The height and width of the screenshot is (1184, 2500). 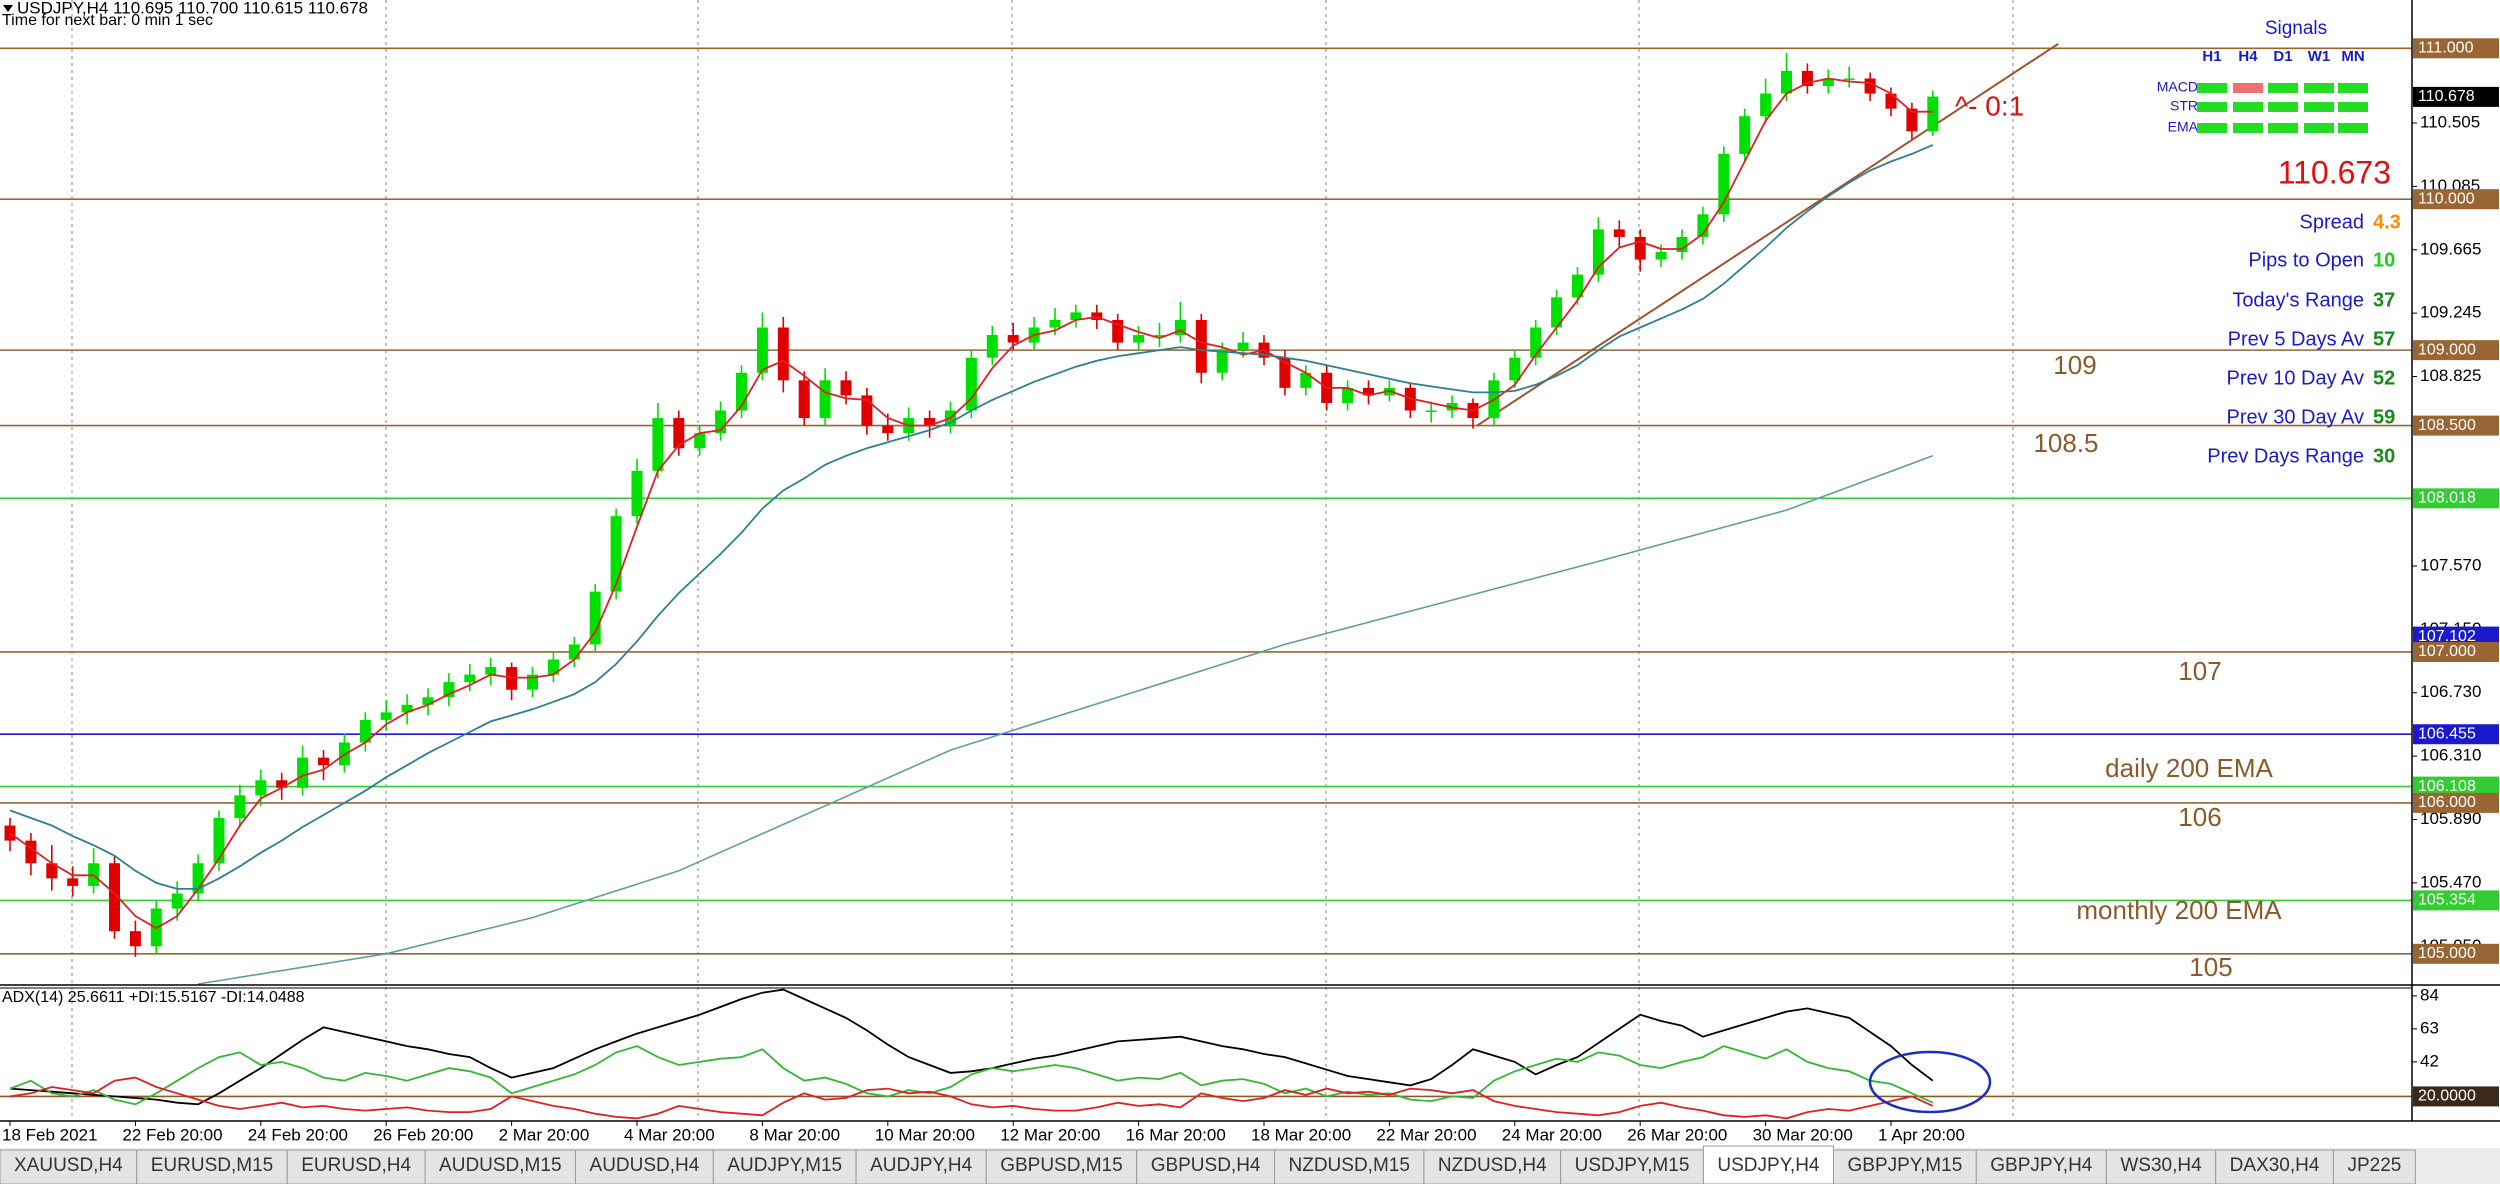 I want to click on tab: DAX30,H4, so click(x=2274, y=1166).